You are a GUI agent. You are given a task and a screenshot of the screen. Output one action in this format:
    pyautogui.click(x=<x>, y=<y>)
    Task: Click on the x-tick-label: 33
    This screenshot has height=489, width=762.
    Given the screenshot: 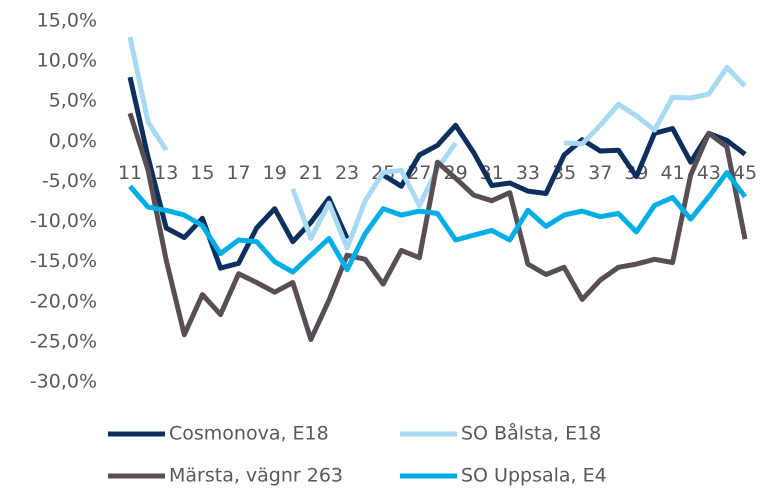 What is the action you would take?
    pyautogui.click(x=528, y=173)
    